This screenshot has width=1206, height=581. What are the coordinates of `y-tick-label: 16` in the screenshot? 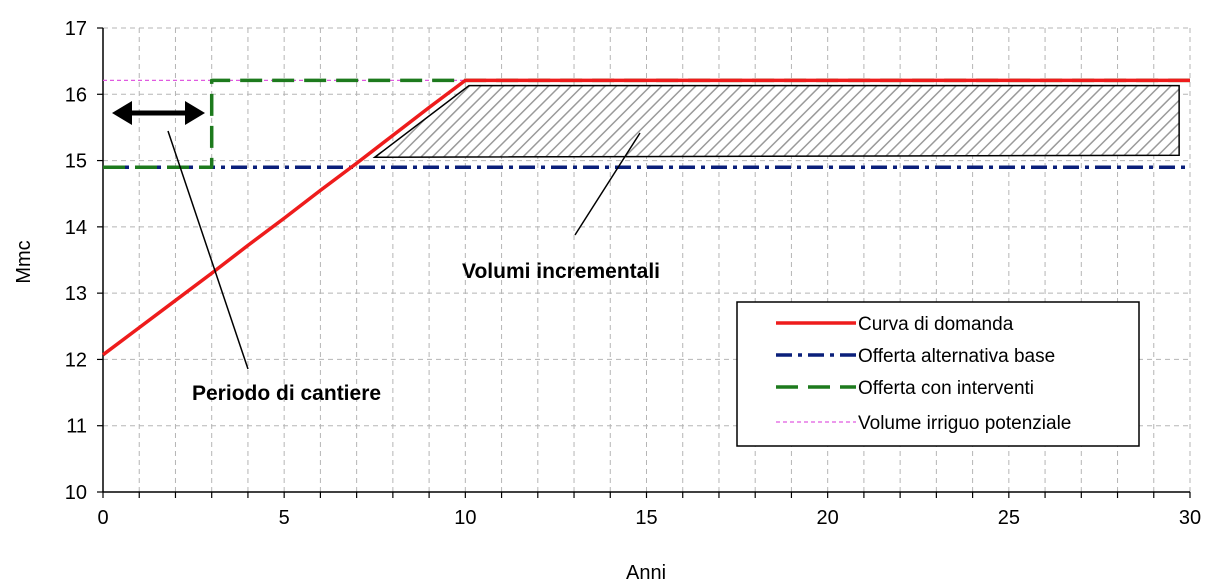 It's located at (76, 95).